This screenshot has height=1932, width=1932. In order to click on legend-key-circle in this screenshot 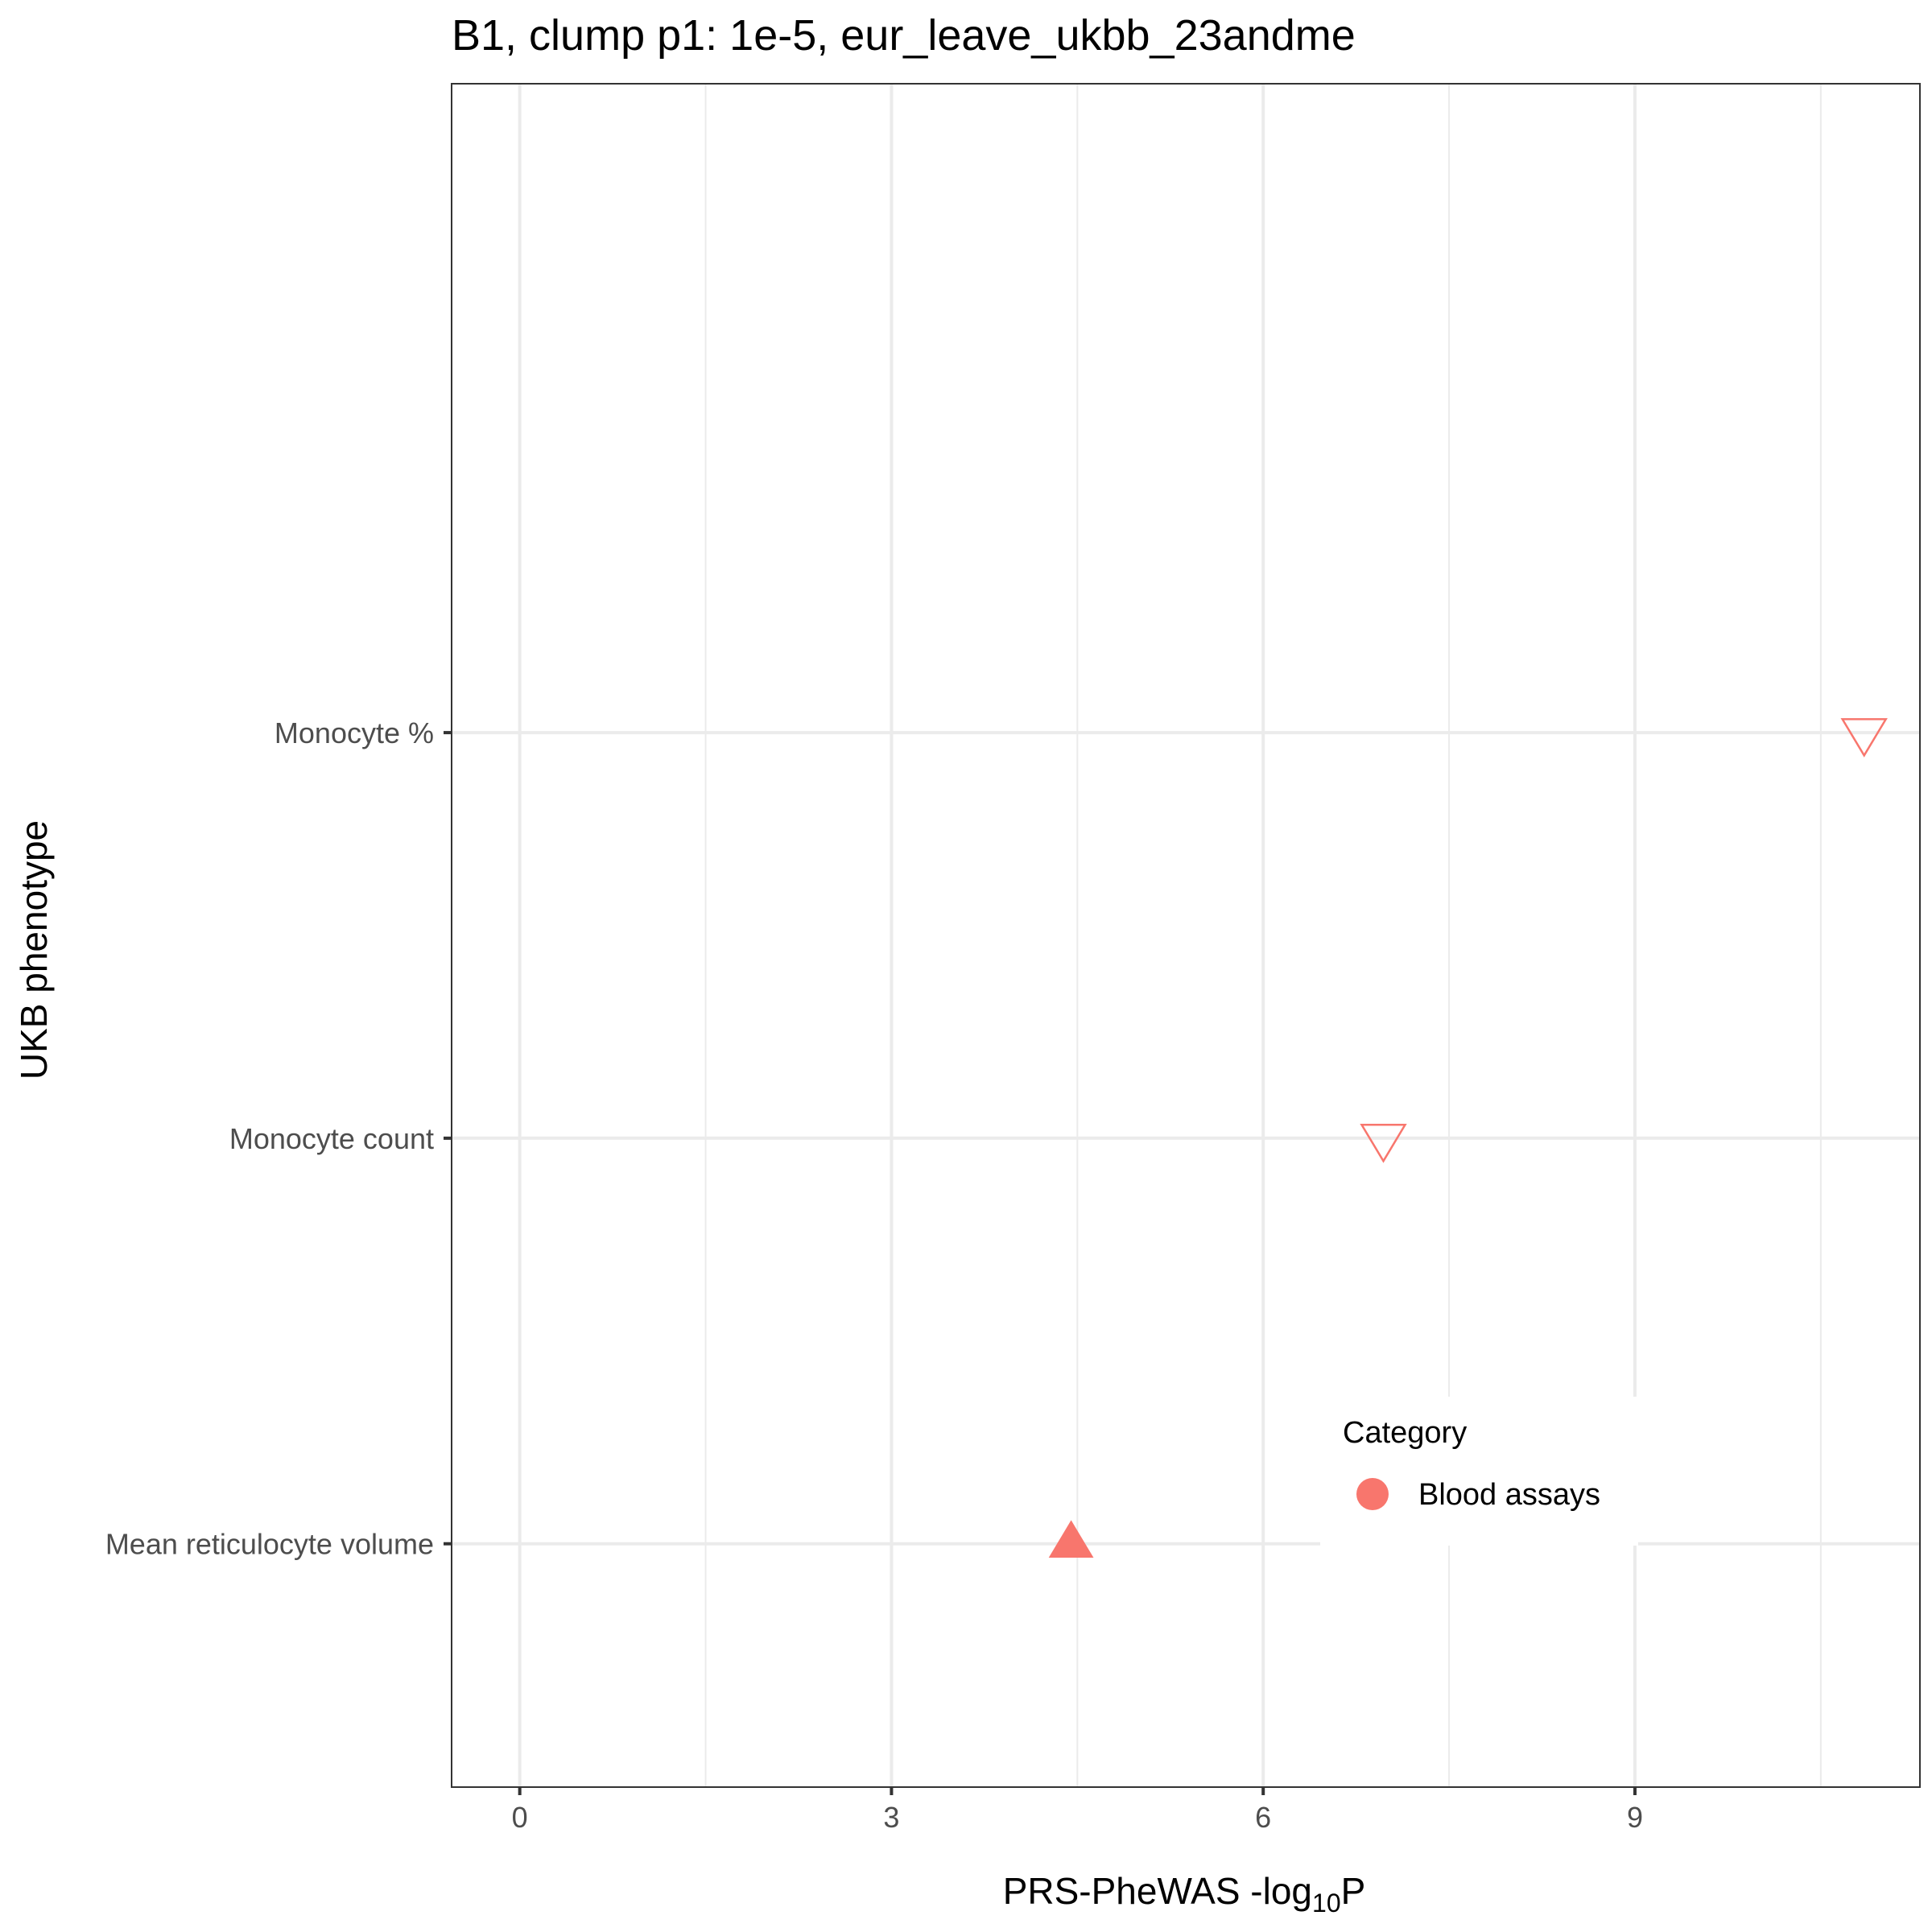, I will do `click(1372, 1494)`.